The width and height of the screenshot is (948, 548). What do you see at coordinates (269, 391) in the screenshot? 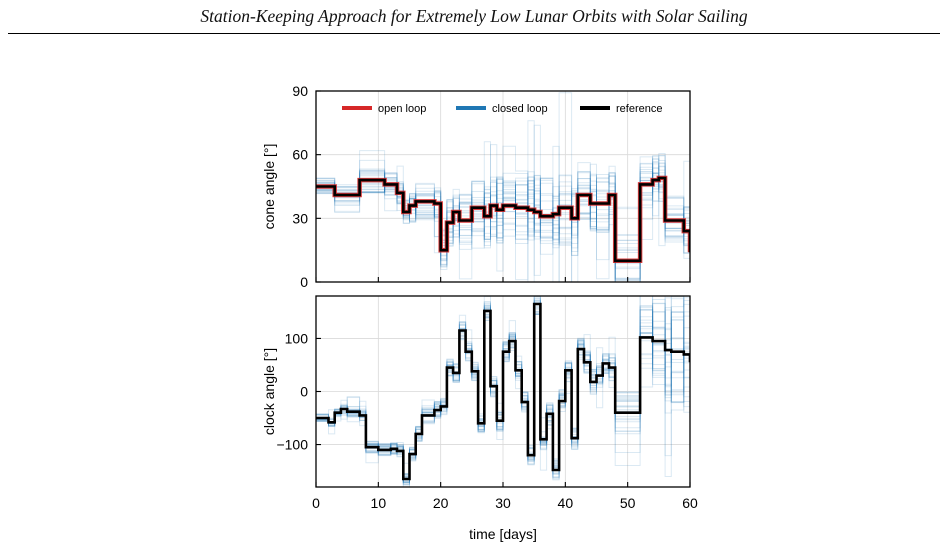
I see `y-axis-label: clock angle [°]` at bounding box center [269, 391].